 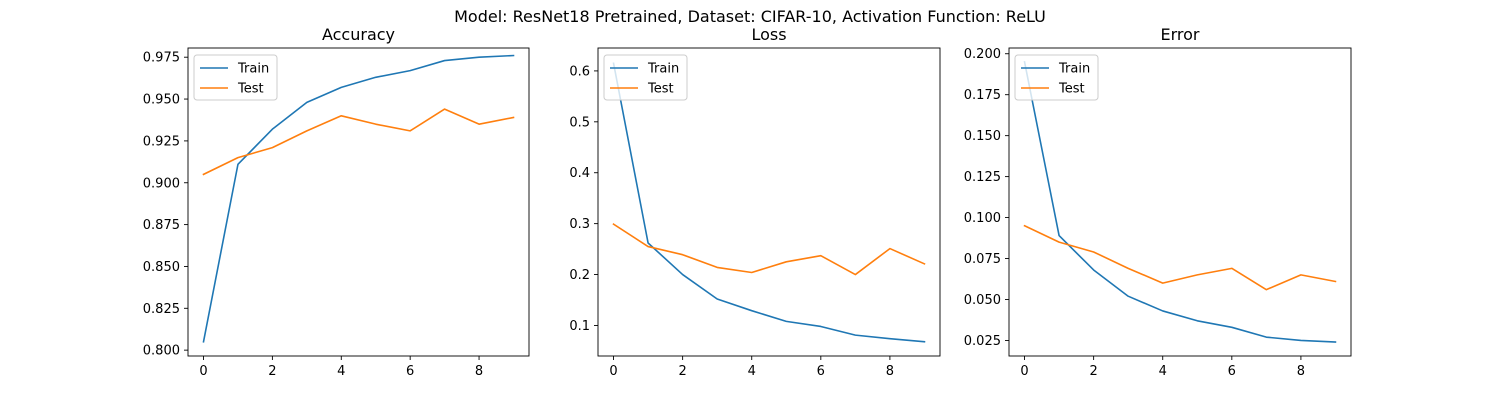 What do you see at coordinates (982, 95) in the screenshot?
I see `y-tick-label: 0.175` at bounding box center [982, 95].